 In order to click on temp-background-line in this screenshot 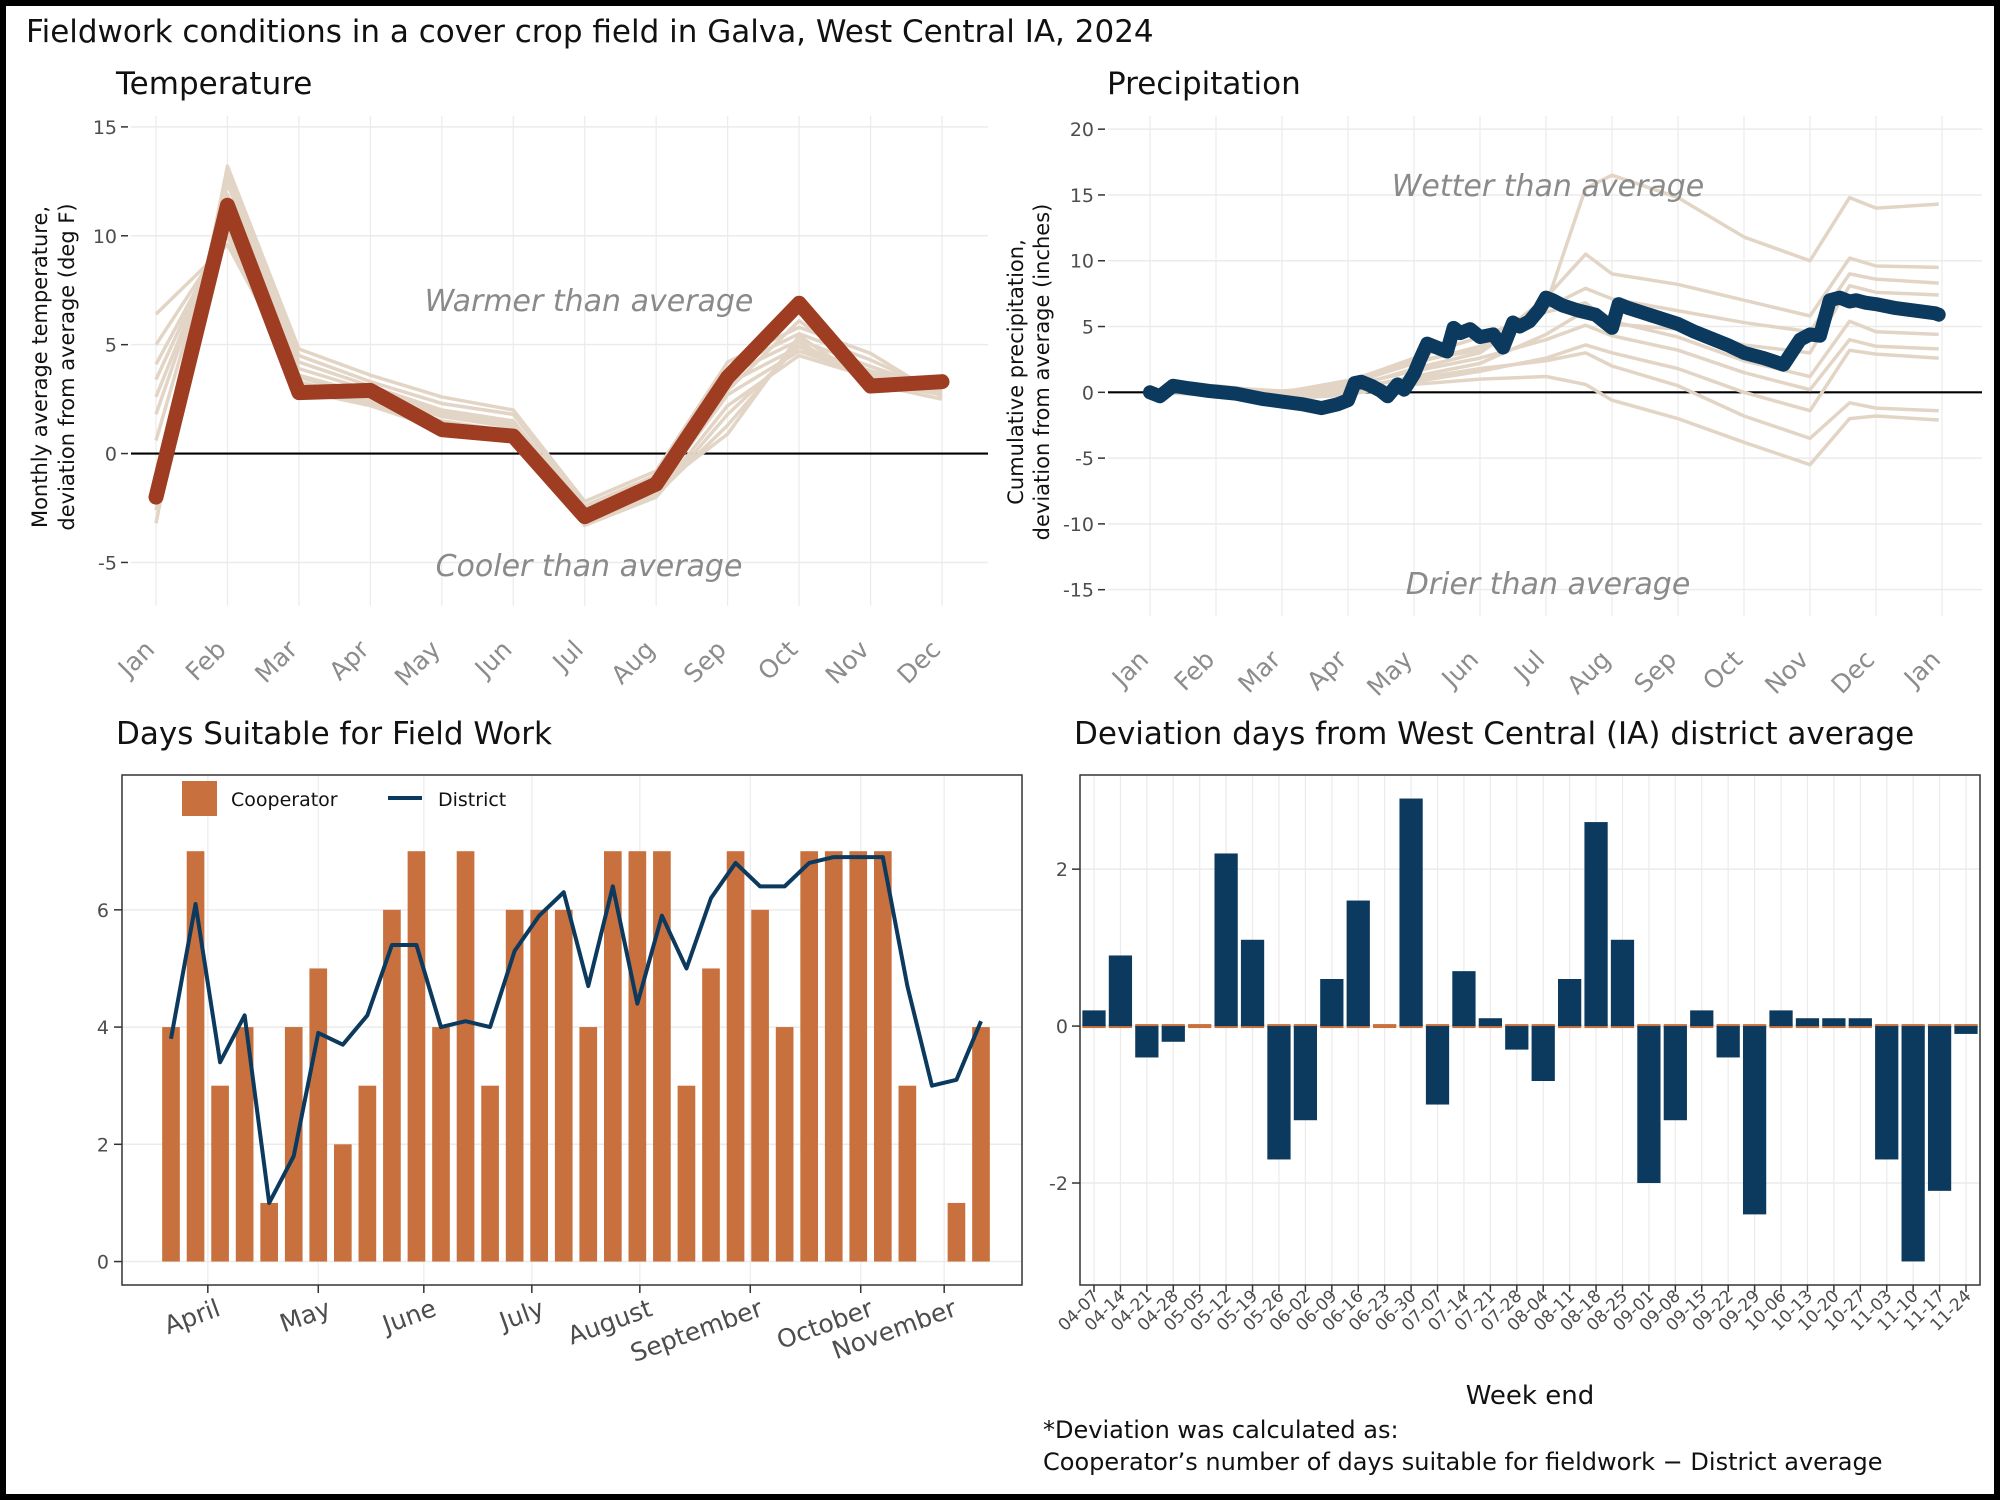, I will do `click(548, 342)`.